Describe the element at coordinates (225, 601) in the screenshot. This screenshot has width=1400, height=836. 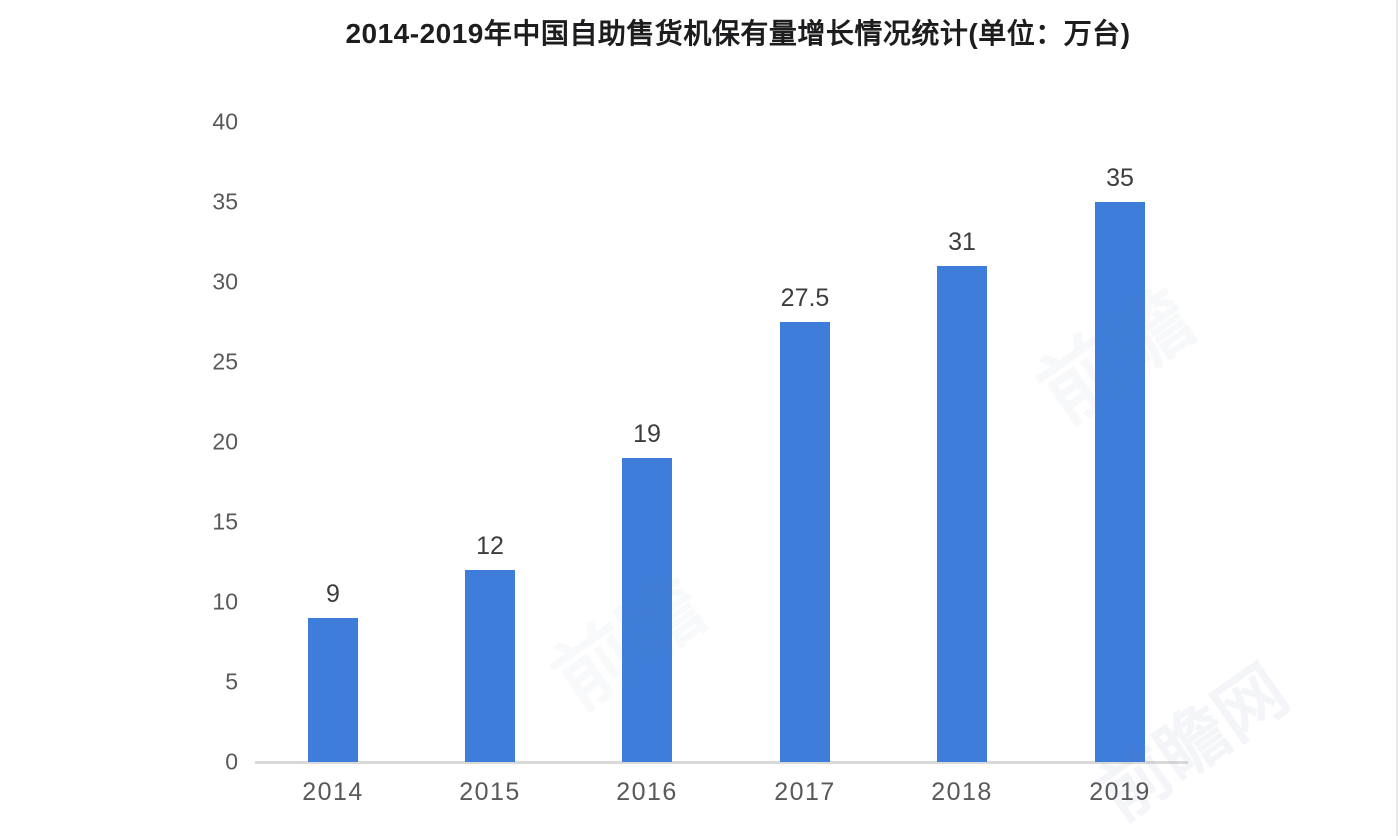
I see `y-axis-tick-label: 10` at that location.